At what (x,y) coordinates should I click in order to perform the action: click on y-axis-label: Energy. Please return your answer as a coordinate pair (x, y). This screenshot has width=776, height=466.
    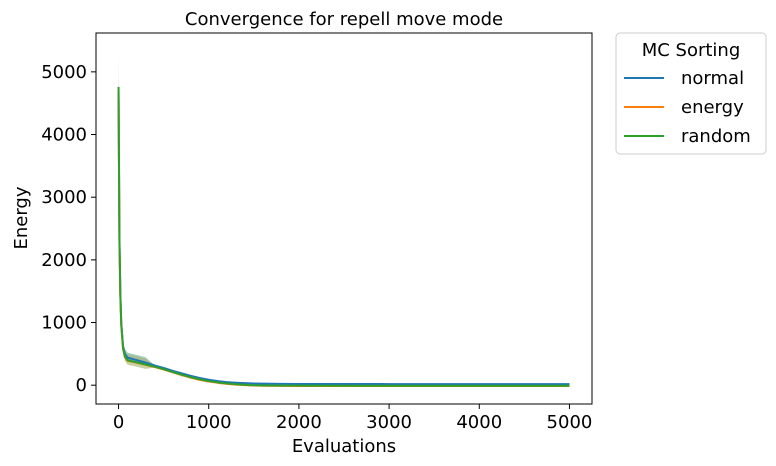
    Looking at the image, I should click on (21, 217).